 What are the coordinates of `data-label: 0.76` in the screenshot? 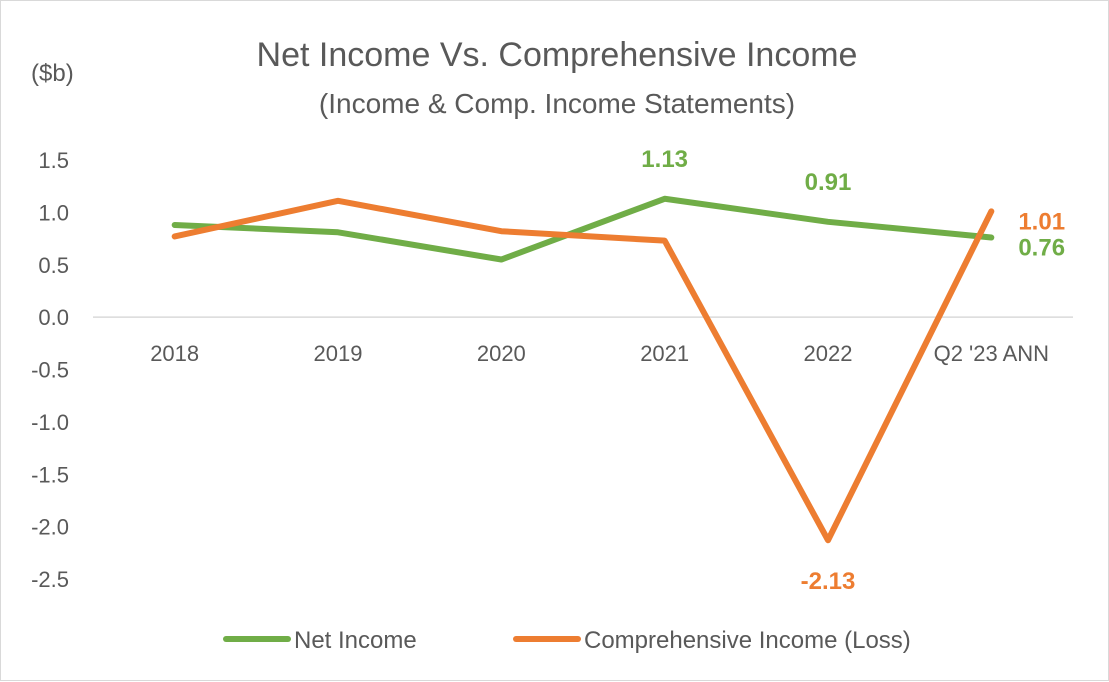 It's located at (1041, 248).